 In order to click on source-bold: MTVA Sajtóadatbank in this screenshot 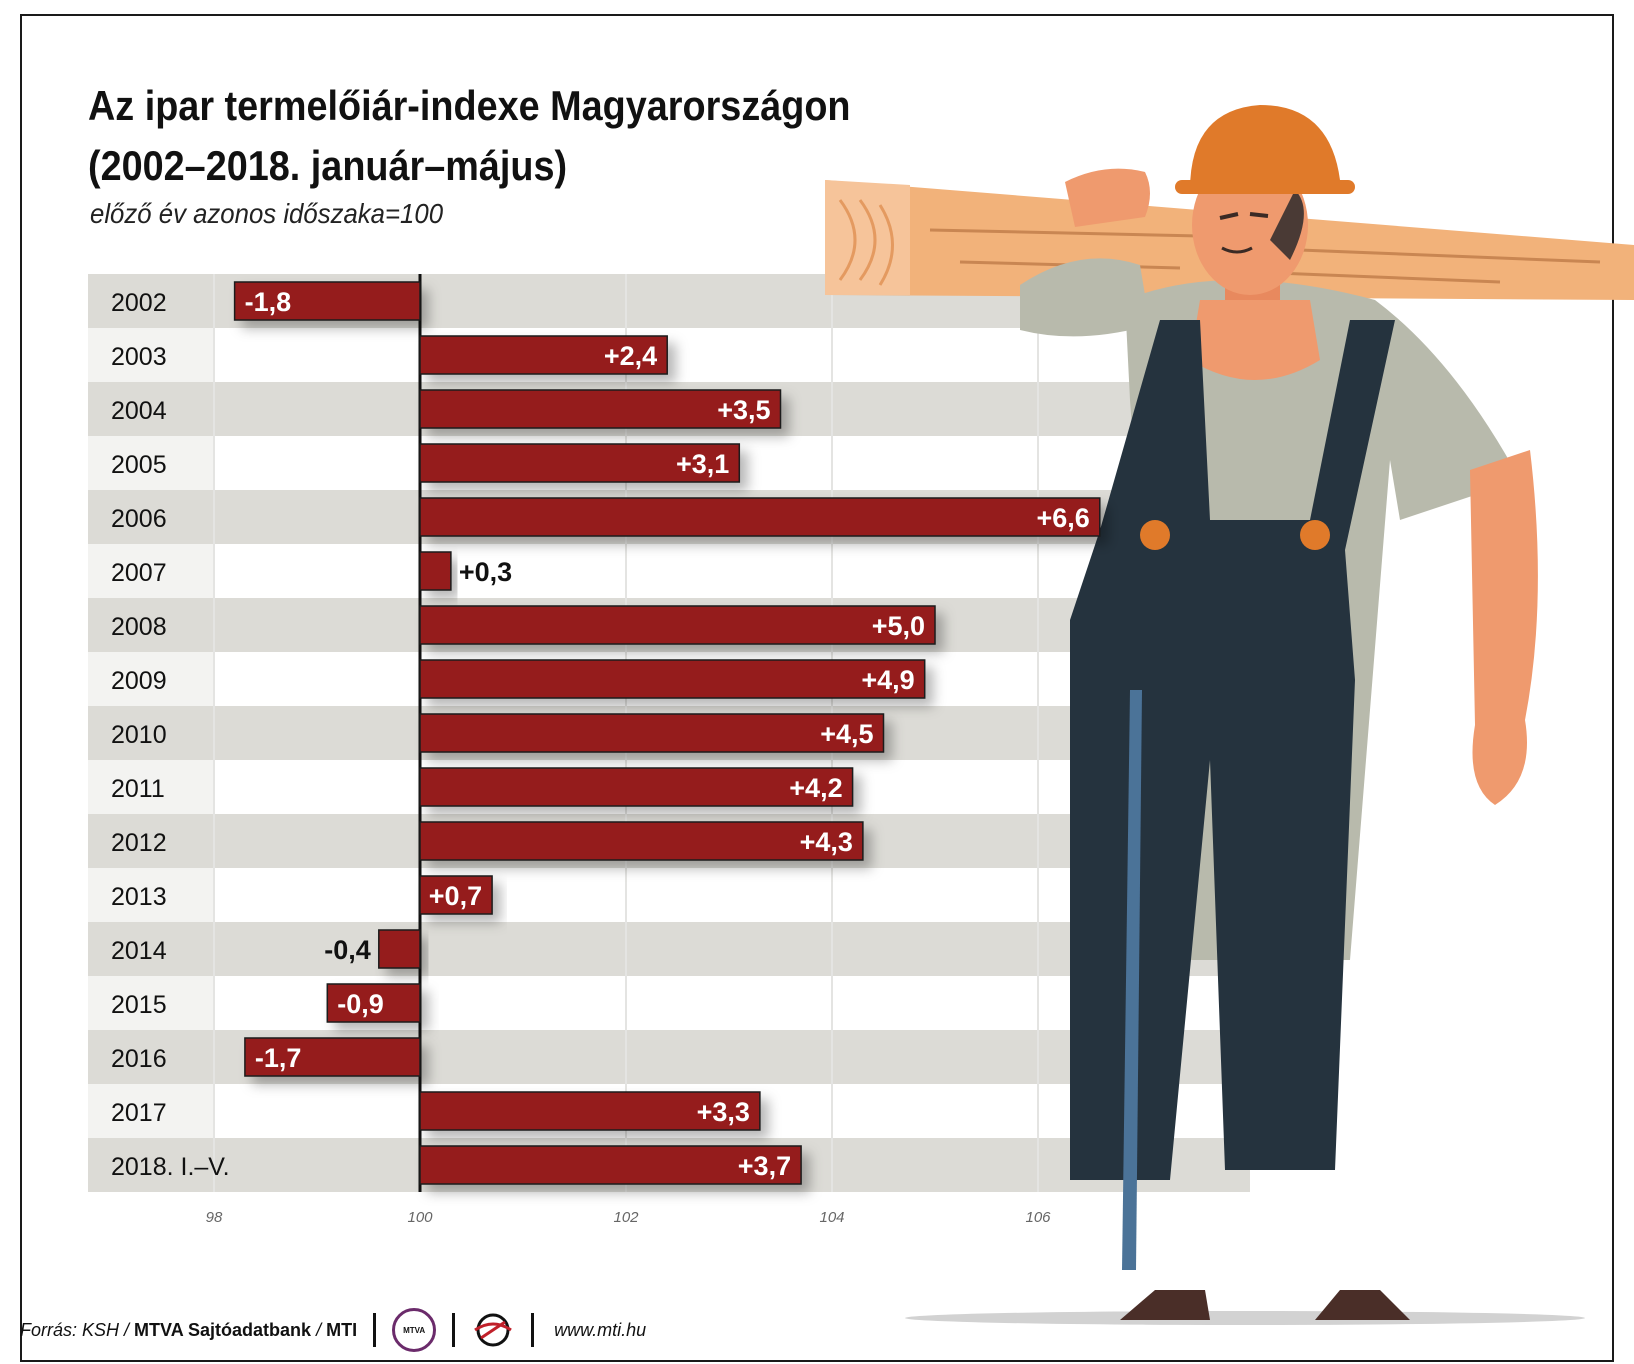, I will do `click(223, 1329)`.